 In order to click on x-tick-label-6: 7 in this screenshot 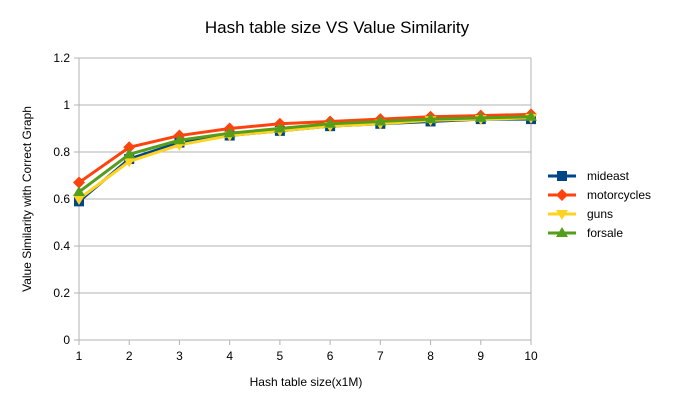, I will do `click(380, 356)`.